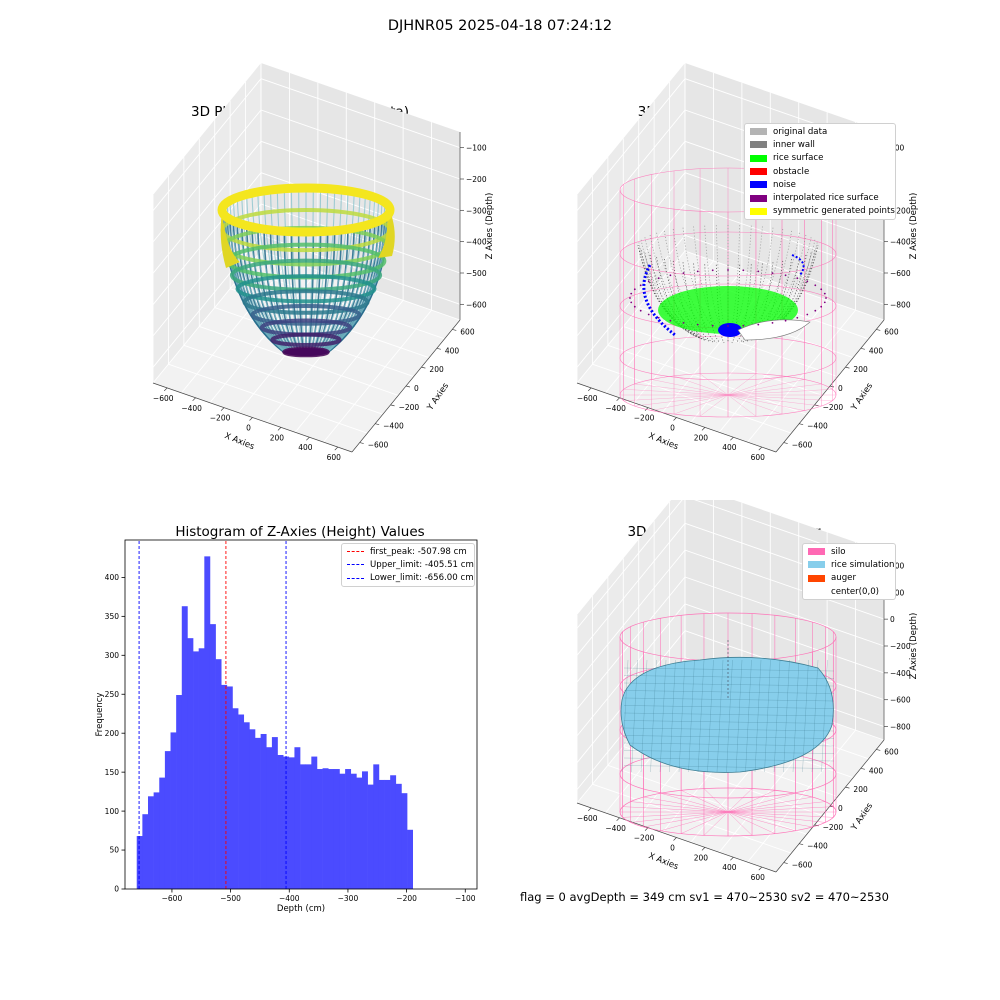 The width and height of the screenshot is (1000, 1000). Describe the element at coordinates (817, 846) in the screenshot. I see `y-tick-label: −400` at that location.